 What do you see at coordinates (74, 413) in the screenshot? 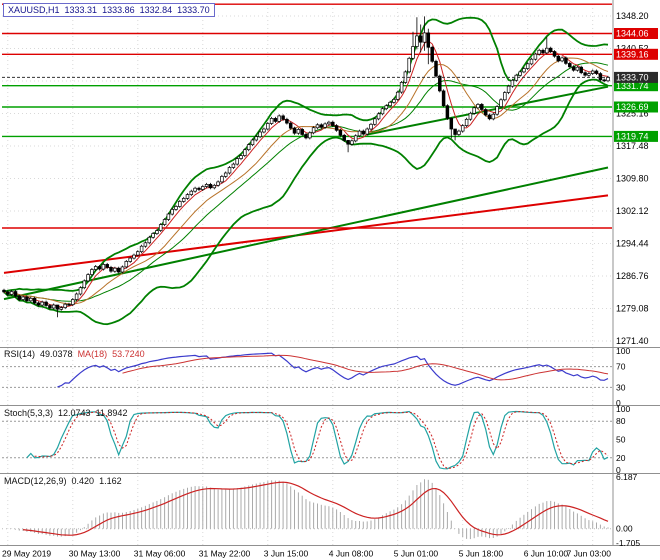
I see `stoch-k-value: 12.0743` at bounding box center [74, 413].